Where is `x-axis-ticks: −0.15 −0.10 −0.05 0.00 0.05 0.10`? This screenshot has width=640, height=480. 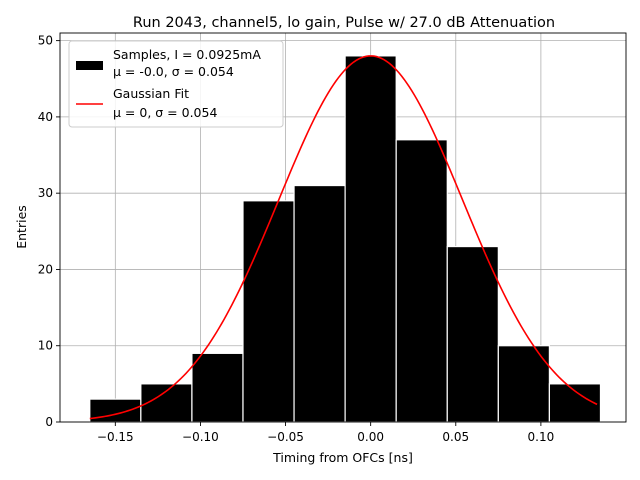 x-axis-ticks: −0.15 −0.10 −0.05 0.00 0.05 0.10 is located at coordinates (325, 433).